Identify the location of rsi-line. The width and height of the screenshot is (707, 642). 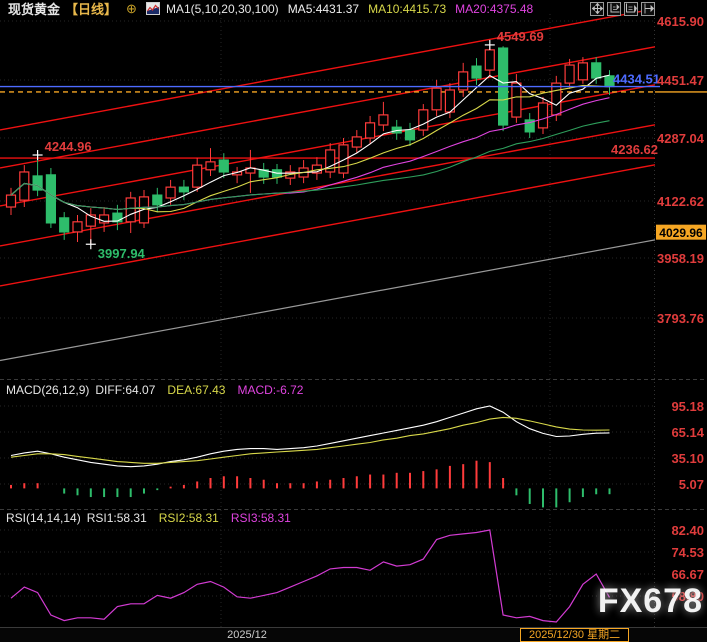
(310, 576).